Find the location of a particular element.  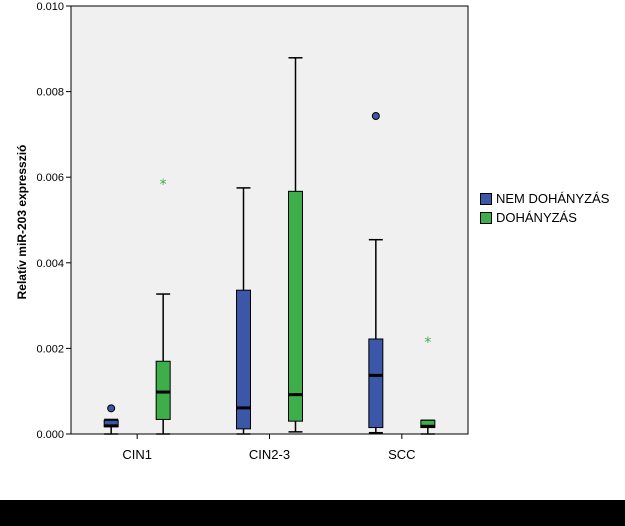

y-axis-label: Relatív miR-203 expresszió is located at coordinates (22, 222).